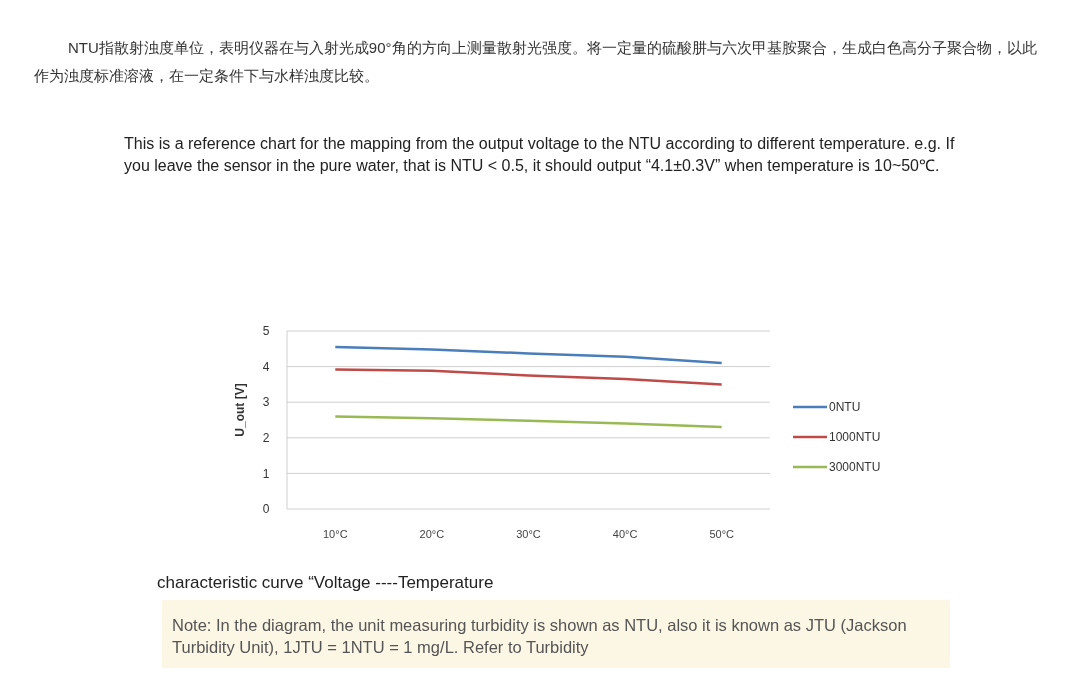 This screenshot has height=693, width=1079. I want to click on x-tick-label: 10°C, so click(335, 534).